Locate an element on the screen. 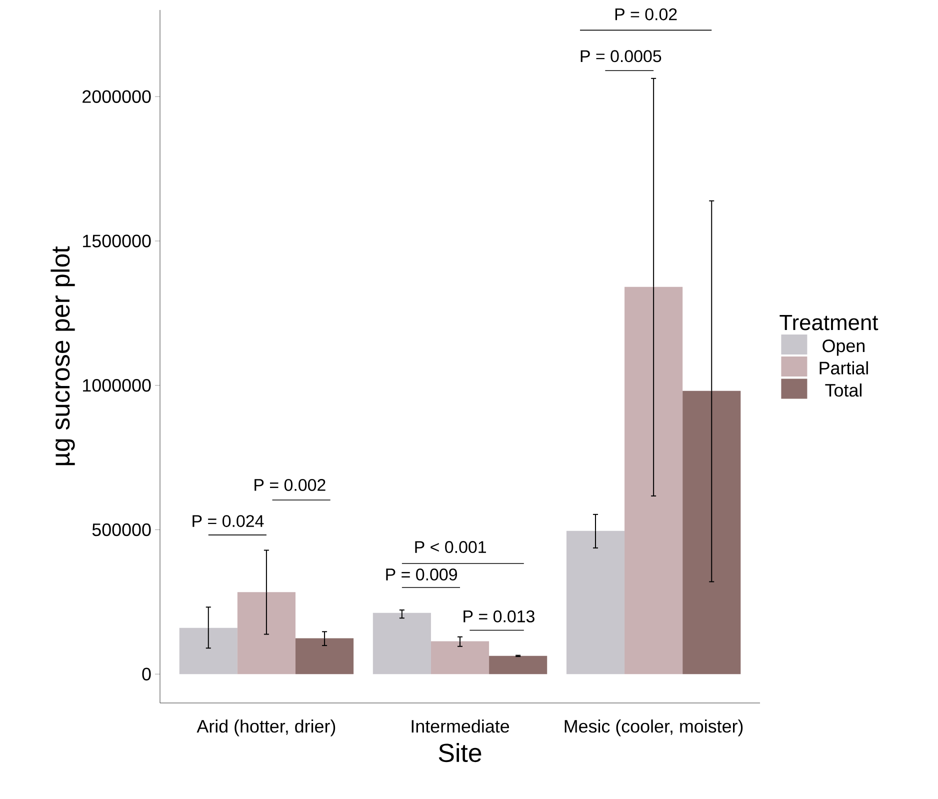  y-tick-label: 2000000 is located at coordinates (116, 96).